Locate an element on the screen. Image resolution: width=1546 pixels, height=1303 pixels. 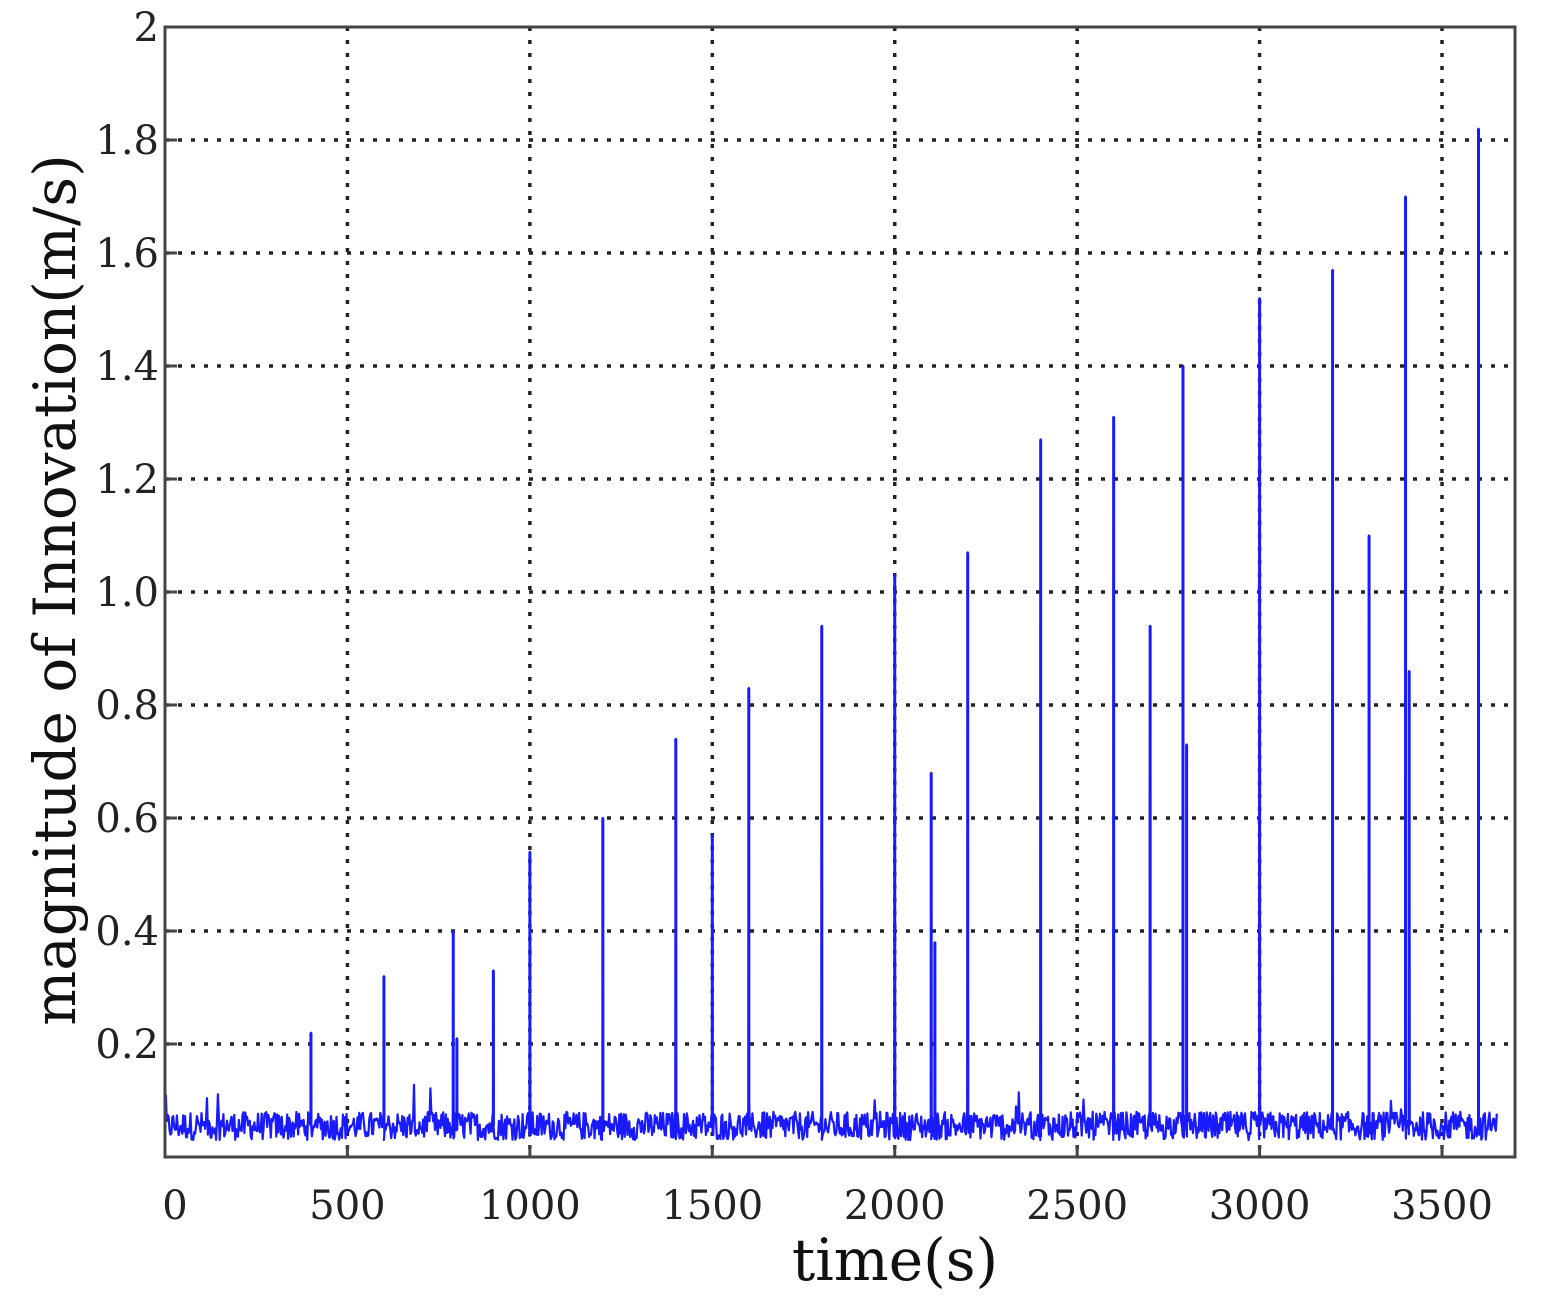
y-tick-label: 2 is located at coordinates (146, 28).